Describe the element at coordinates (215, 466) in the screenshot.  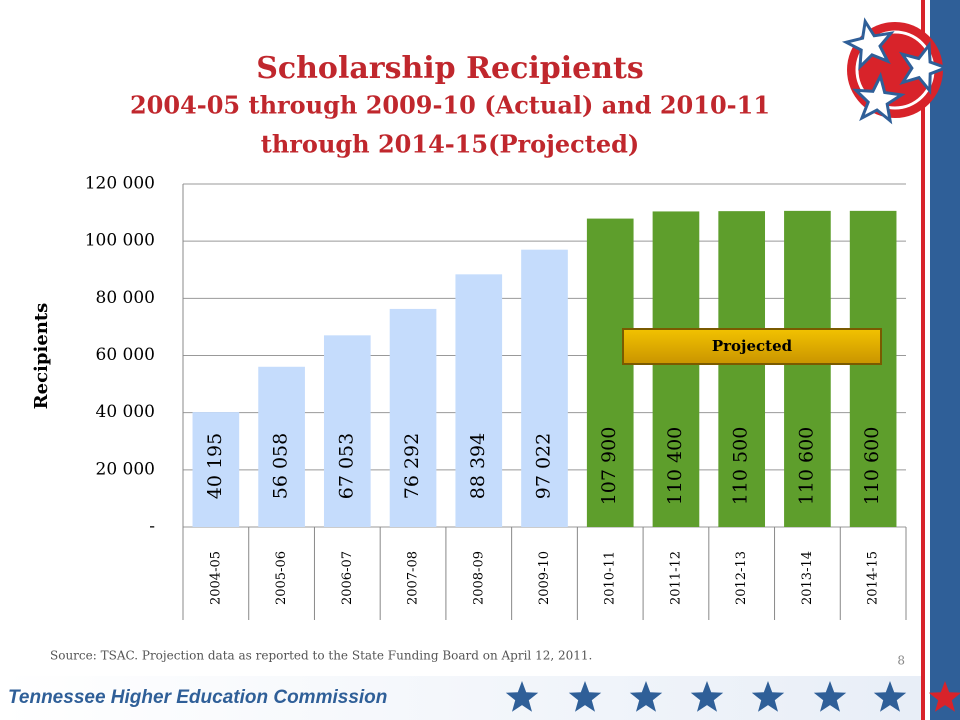
I see `data-label: 40 195` at that location.